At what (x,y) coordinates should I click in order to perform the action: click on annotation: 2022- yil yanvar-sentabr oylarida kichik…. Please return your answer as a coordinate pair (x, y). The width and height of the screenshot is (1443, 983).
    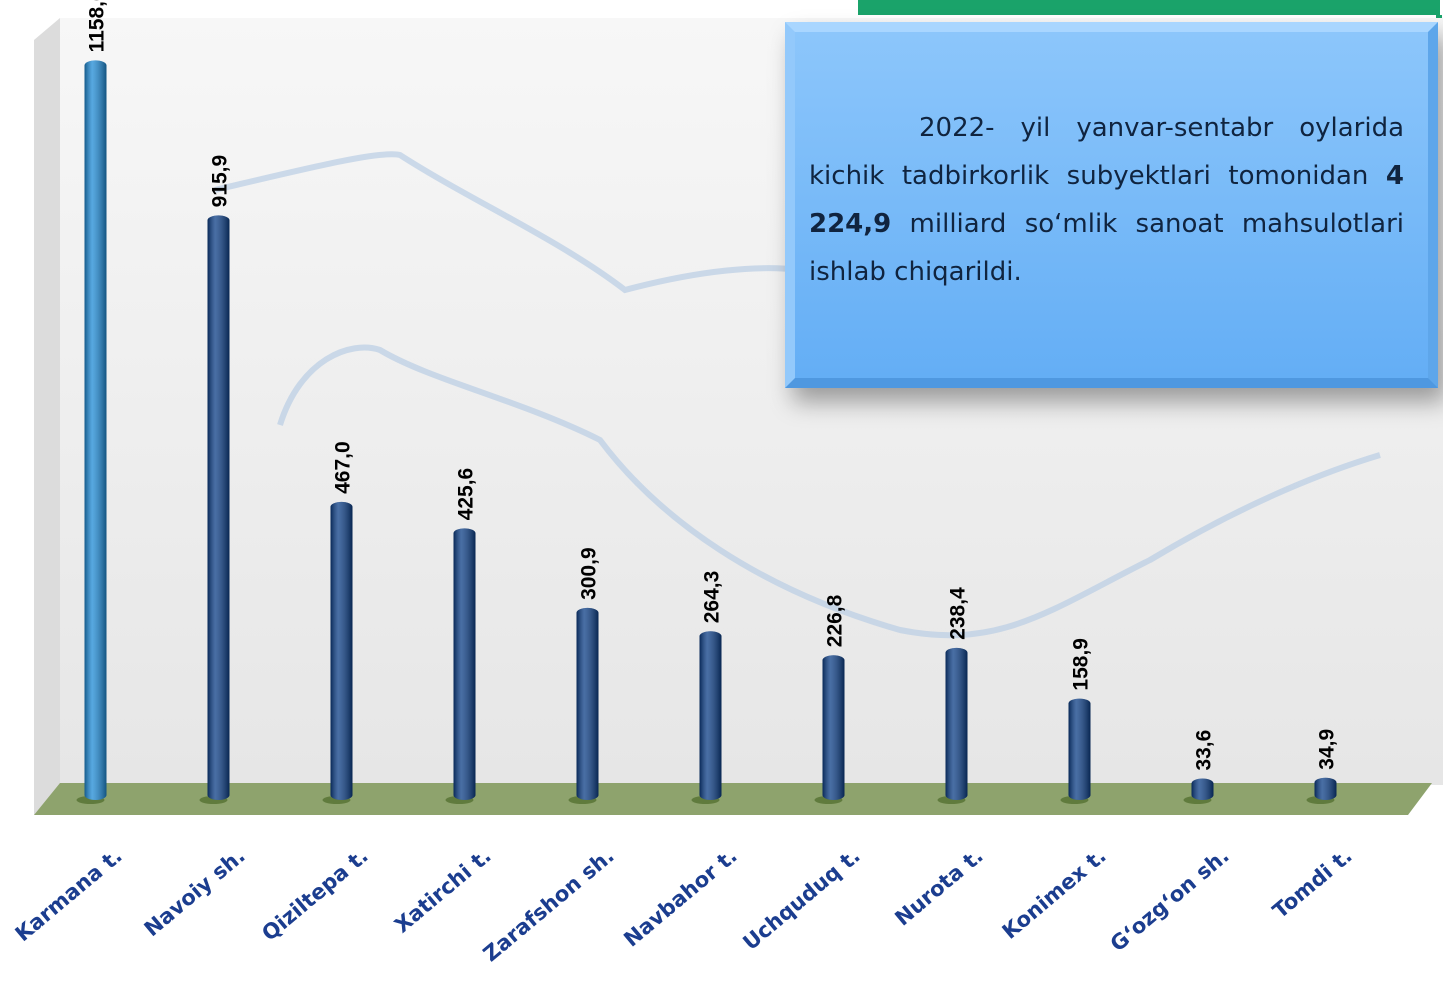
    Looking at the image, I should click on (1106, 200).